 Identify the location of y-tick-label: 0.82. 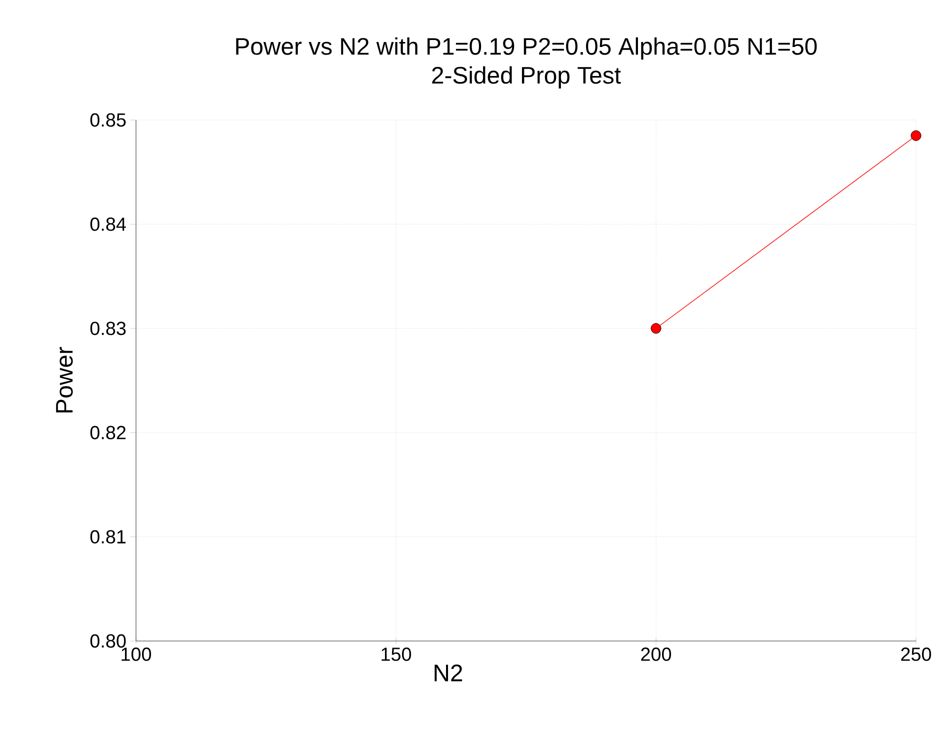
(108, 433).